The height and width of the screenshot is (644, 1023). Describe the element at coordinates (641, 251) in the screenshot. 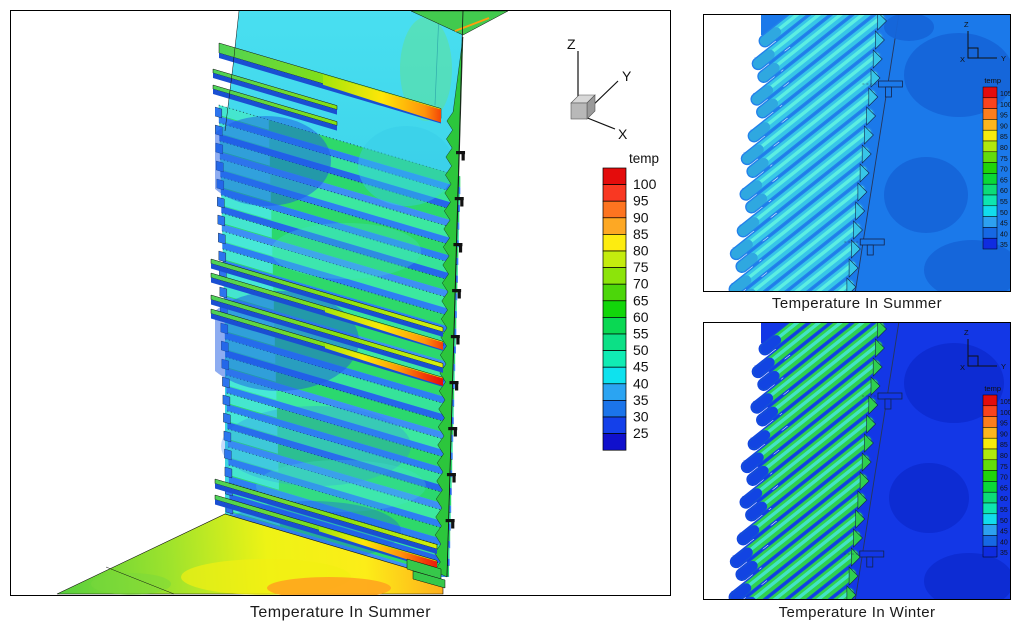

I see `legend-main-tick: 80` at that location.